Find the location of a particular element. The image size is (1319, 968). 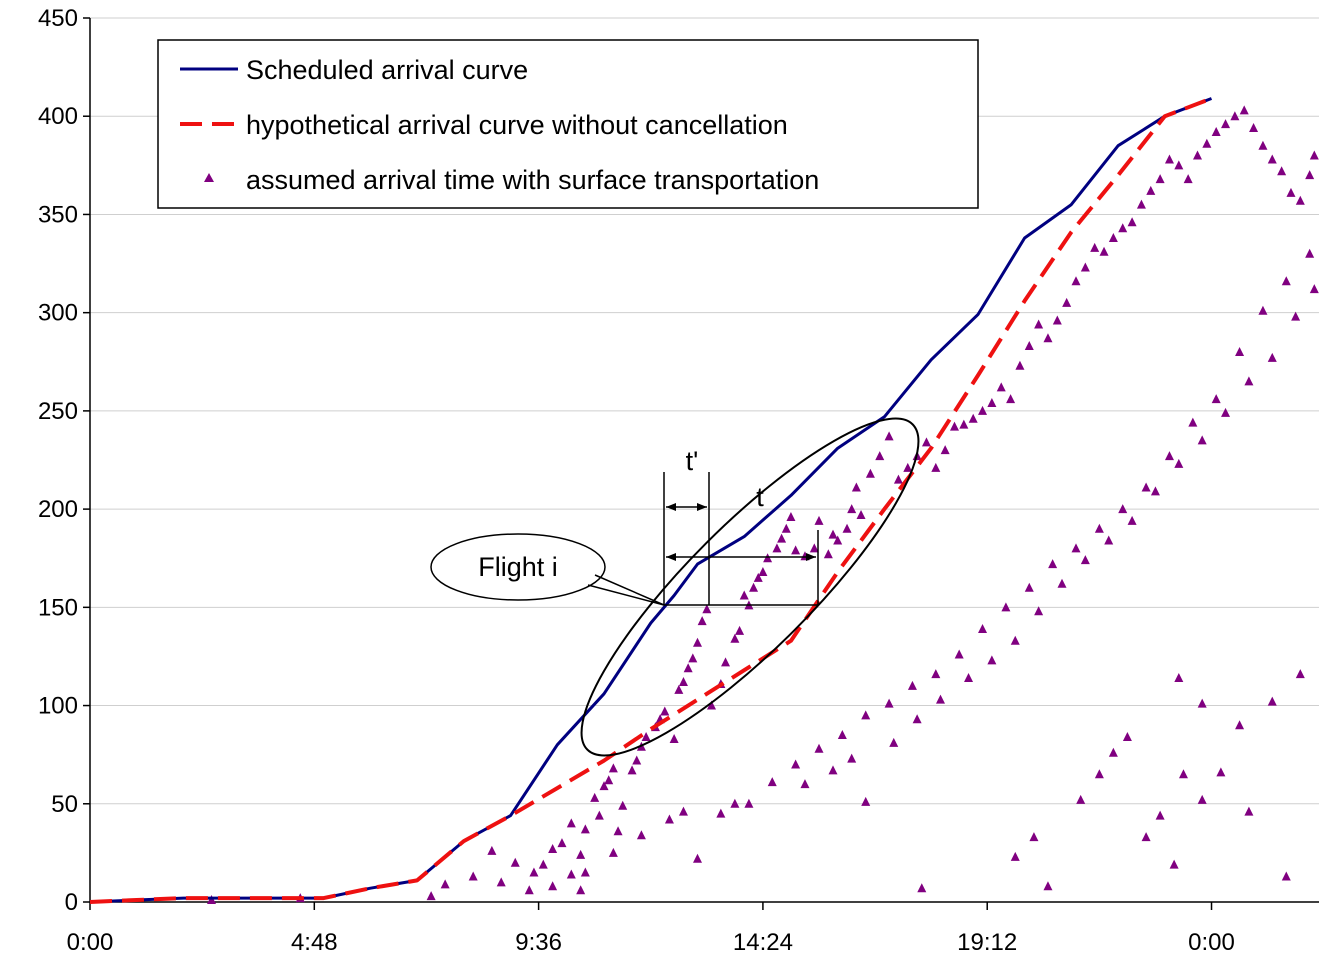

flight-i-callout-bubble is located at coordinates (518, 567).